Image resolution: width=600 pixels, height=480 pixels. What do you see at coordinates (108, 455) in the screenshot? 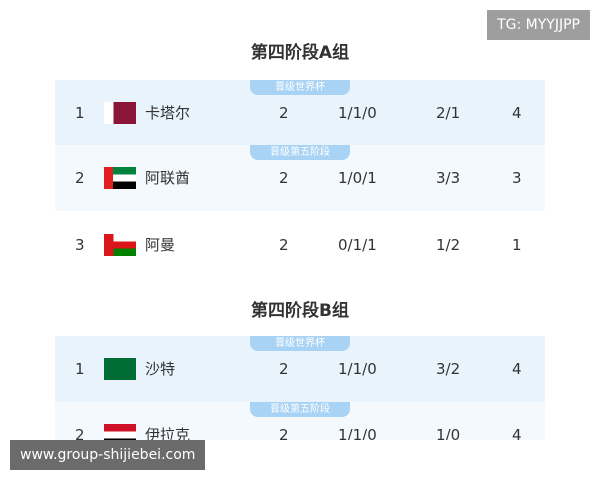
I see `watermark: www.group-shijiebei.com` at bounding box center [108, 455].